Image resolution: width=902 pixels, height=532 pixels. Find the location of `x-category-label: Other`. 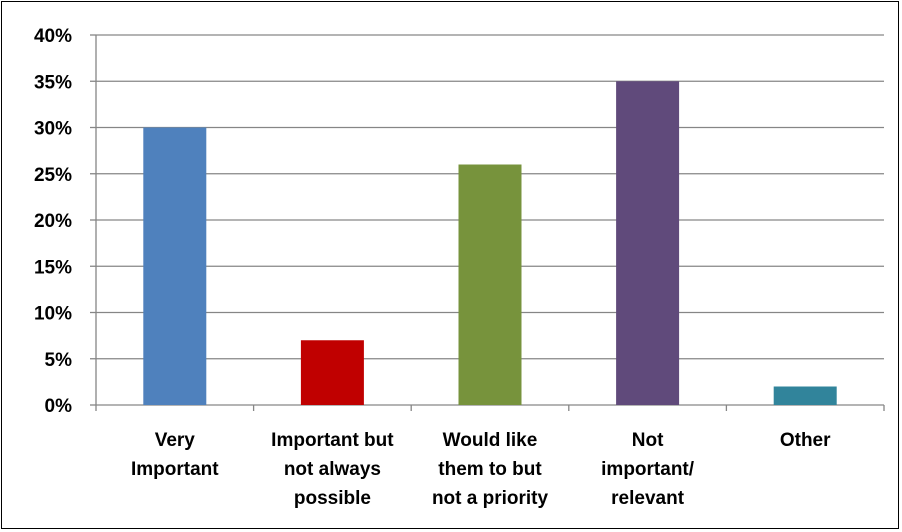

x-category-label: Other is located at coordinates (805, 440).